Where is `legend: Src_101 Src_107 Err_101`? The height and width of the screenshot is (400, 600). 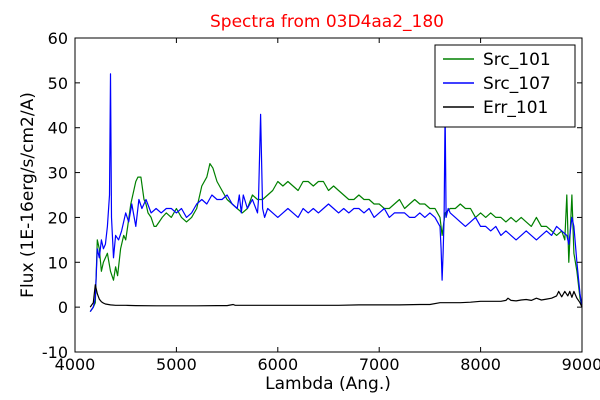
legend: Src_101 Src_107 Err_101 is located at coordinates (505, 86).